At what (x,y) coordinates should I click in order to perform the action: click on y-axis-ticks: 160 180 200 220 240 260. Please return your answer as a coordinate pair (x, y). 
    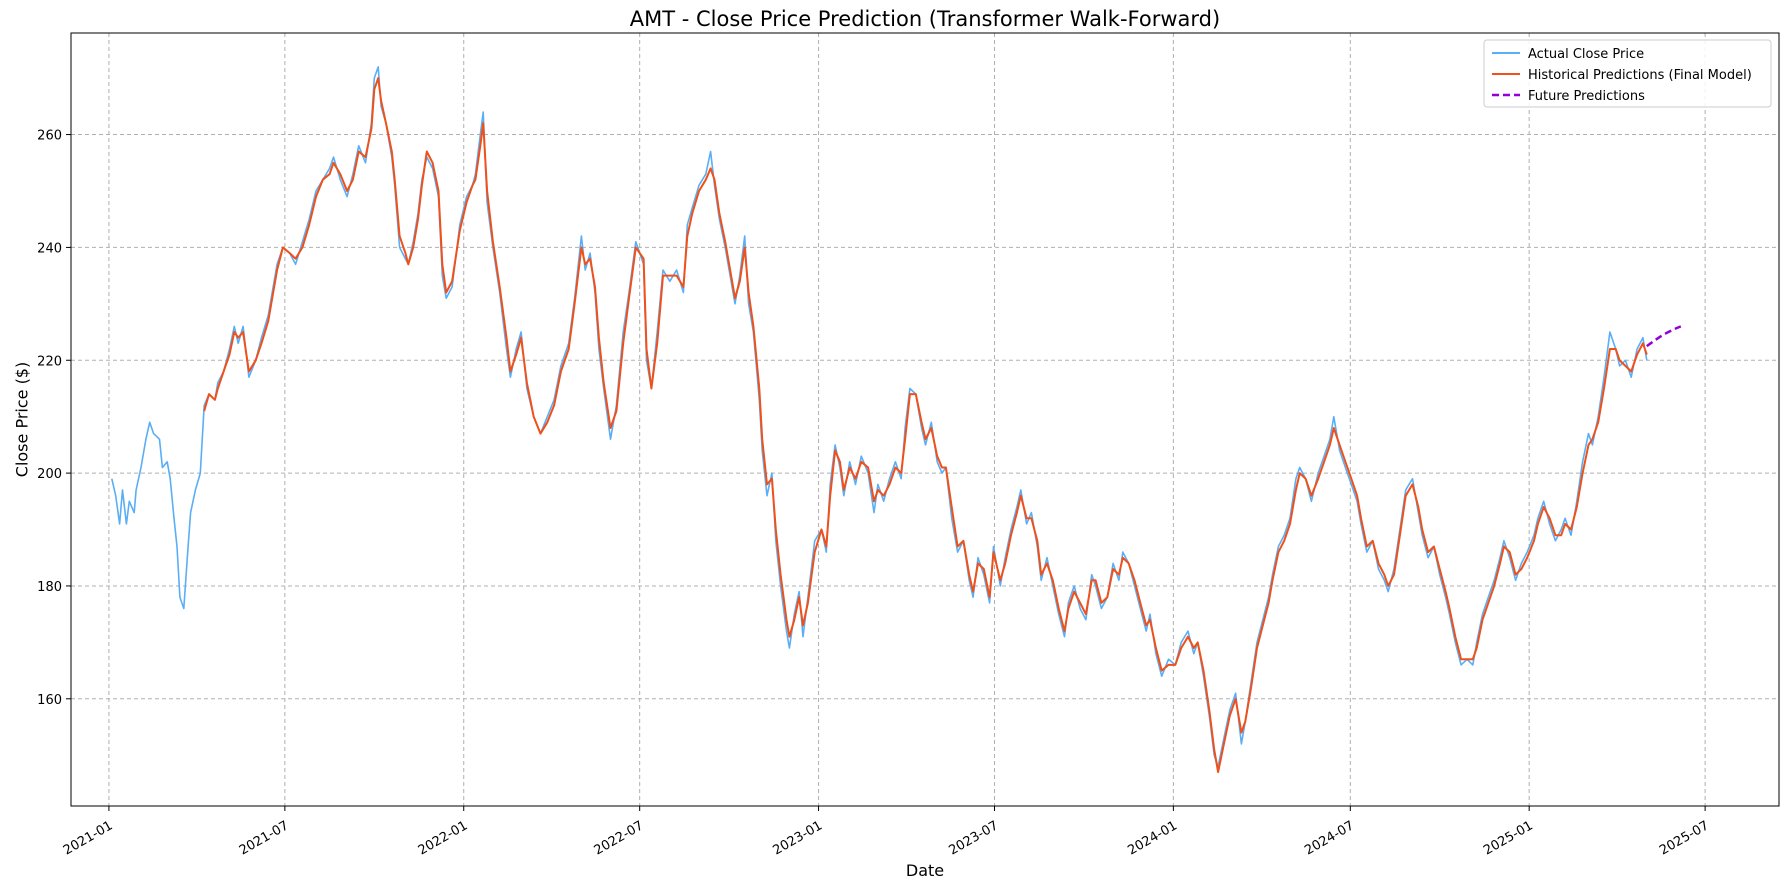
    Looking at the image, I should click on (54, 418).